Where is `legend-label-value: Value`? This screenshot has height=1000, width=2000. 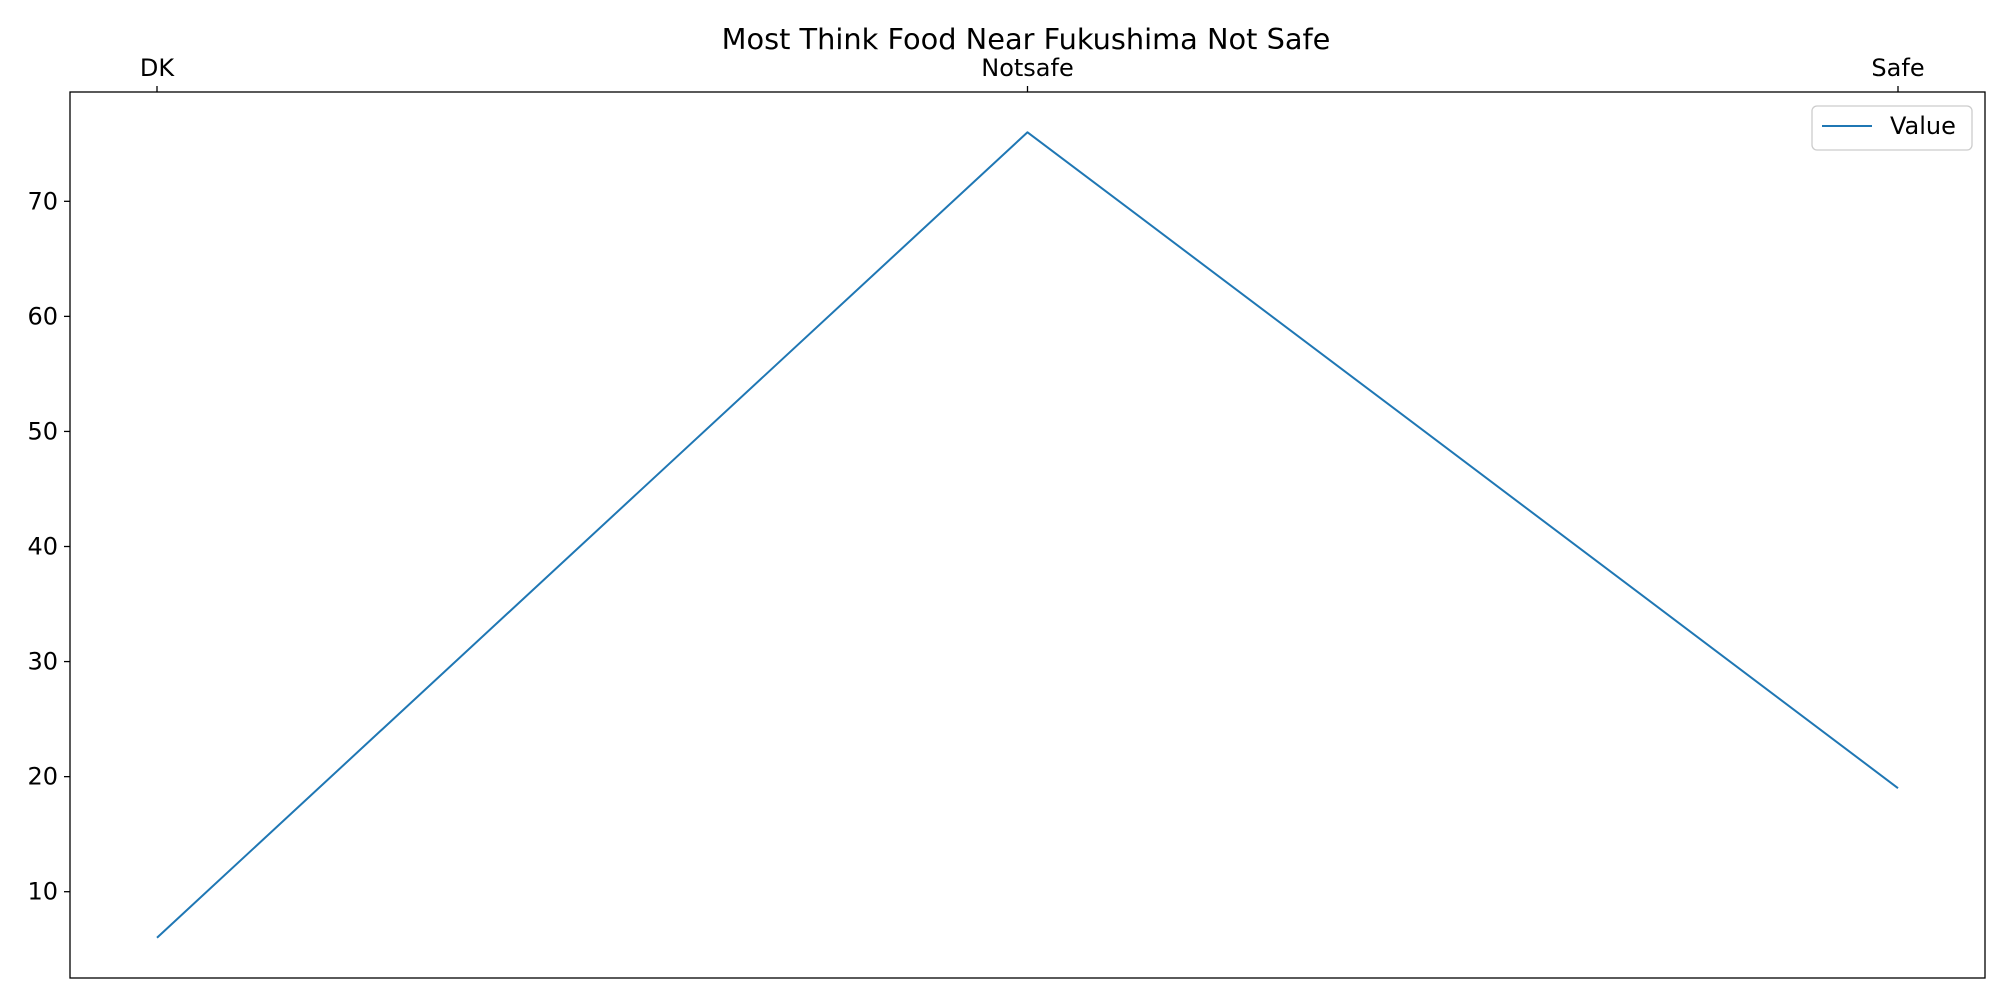
legend-label-value: Value is located at coordinates (1923, 126).